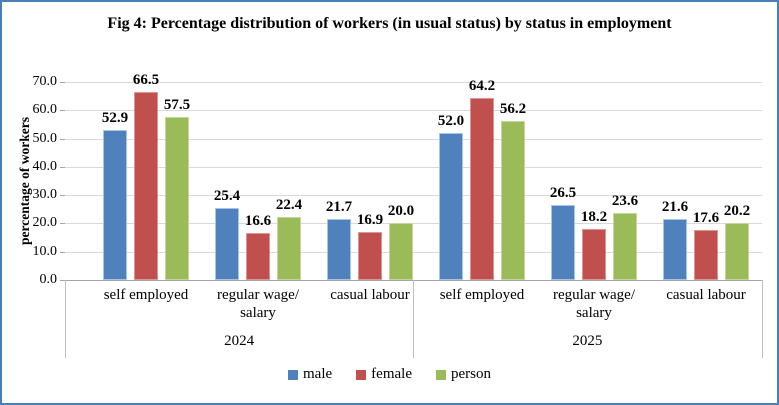 The height and width of the screenshot is (405, 779). Describe the element at coordinates (227, 196) in the screenshot. I see `bar-value-label: 25.4` at that location.